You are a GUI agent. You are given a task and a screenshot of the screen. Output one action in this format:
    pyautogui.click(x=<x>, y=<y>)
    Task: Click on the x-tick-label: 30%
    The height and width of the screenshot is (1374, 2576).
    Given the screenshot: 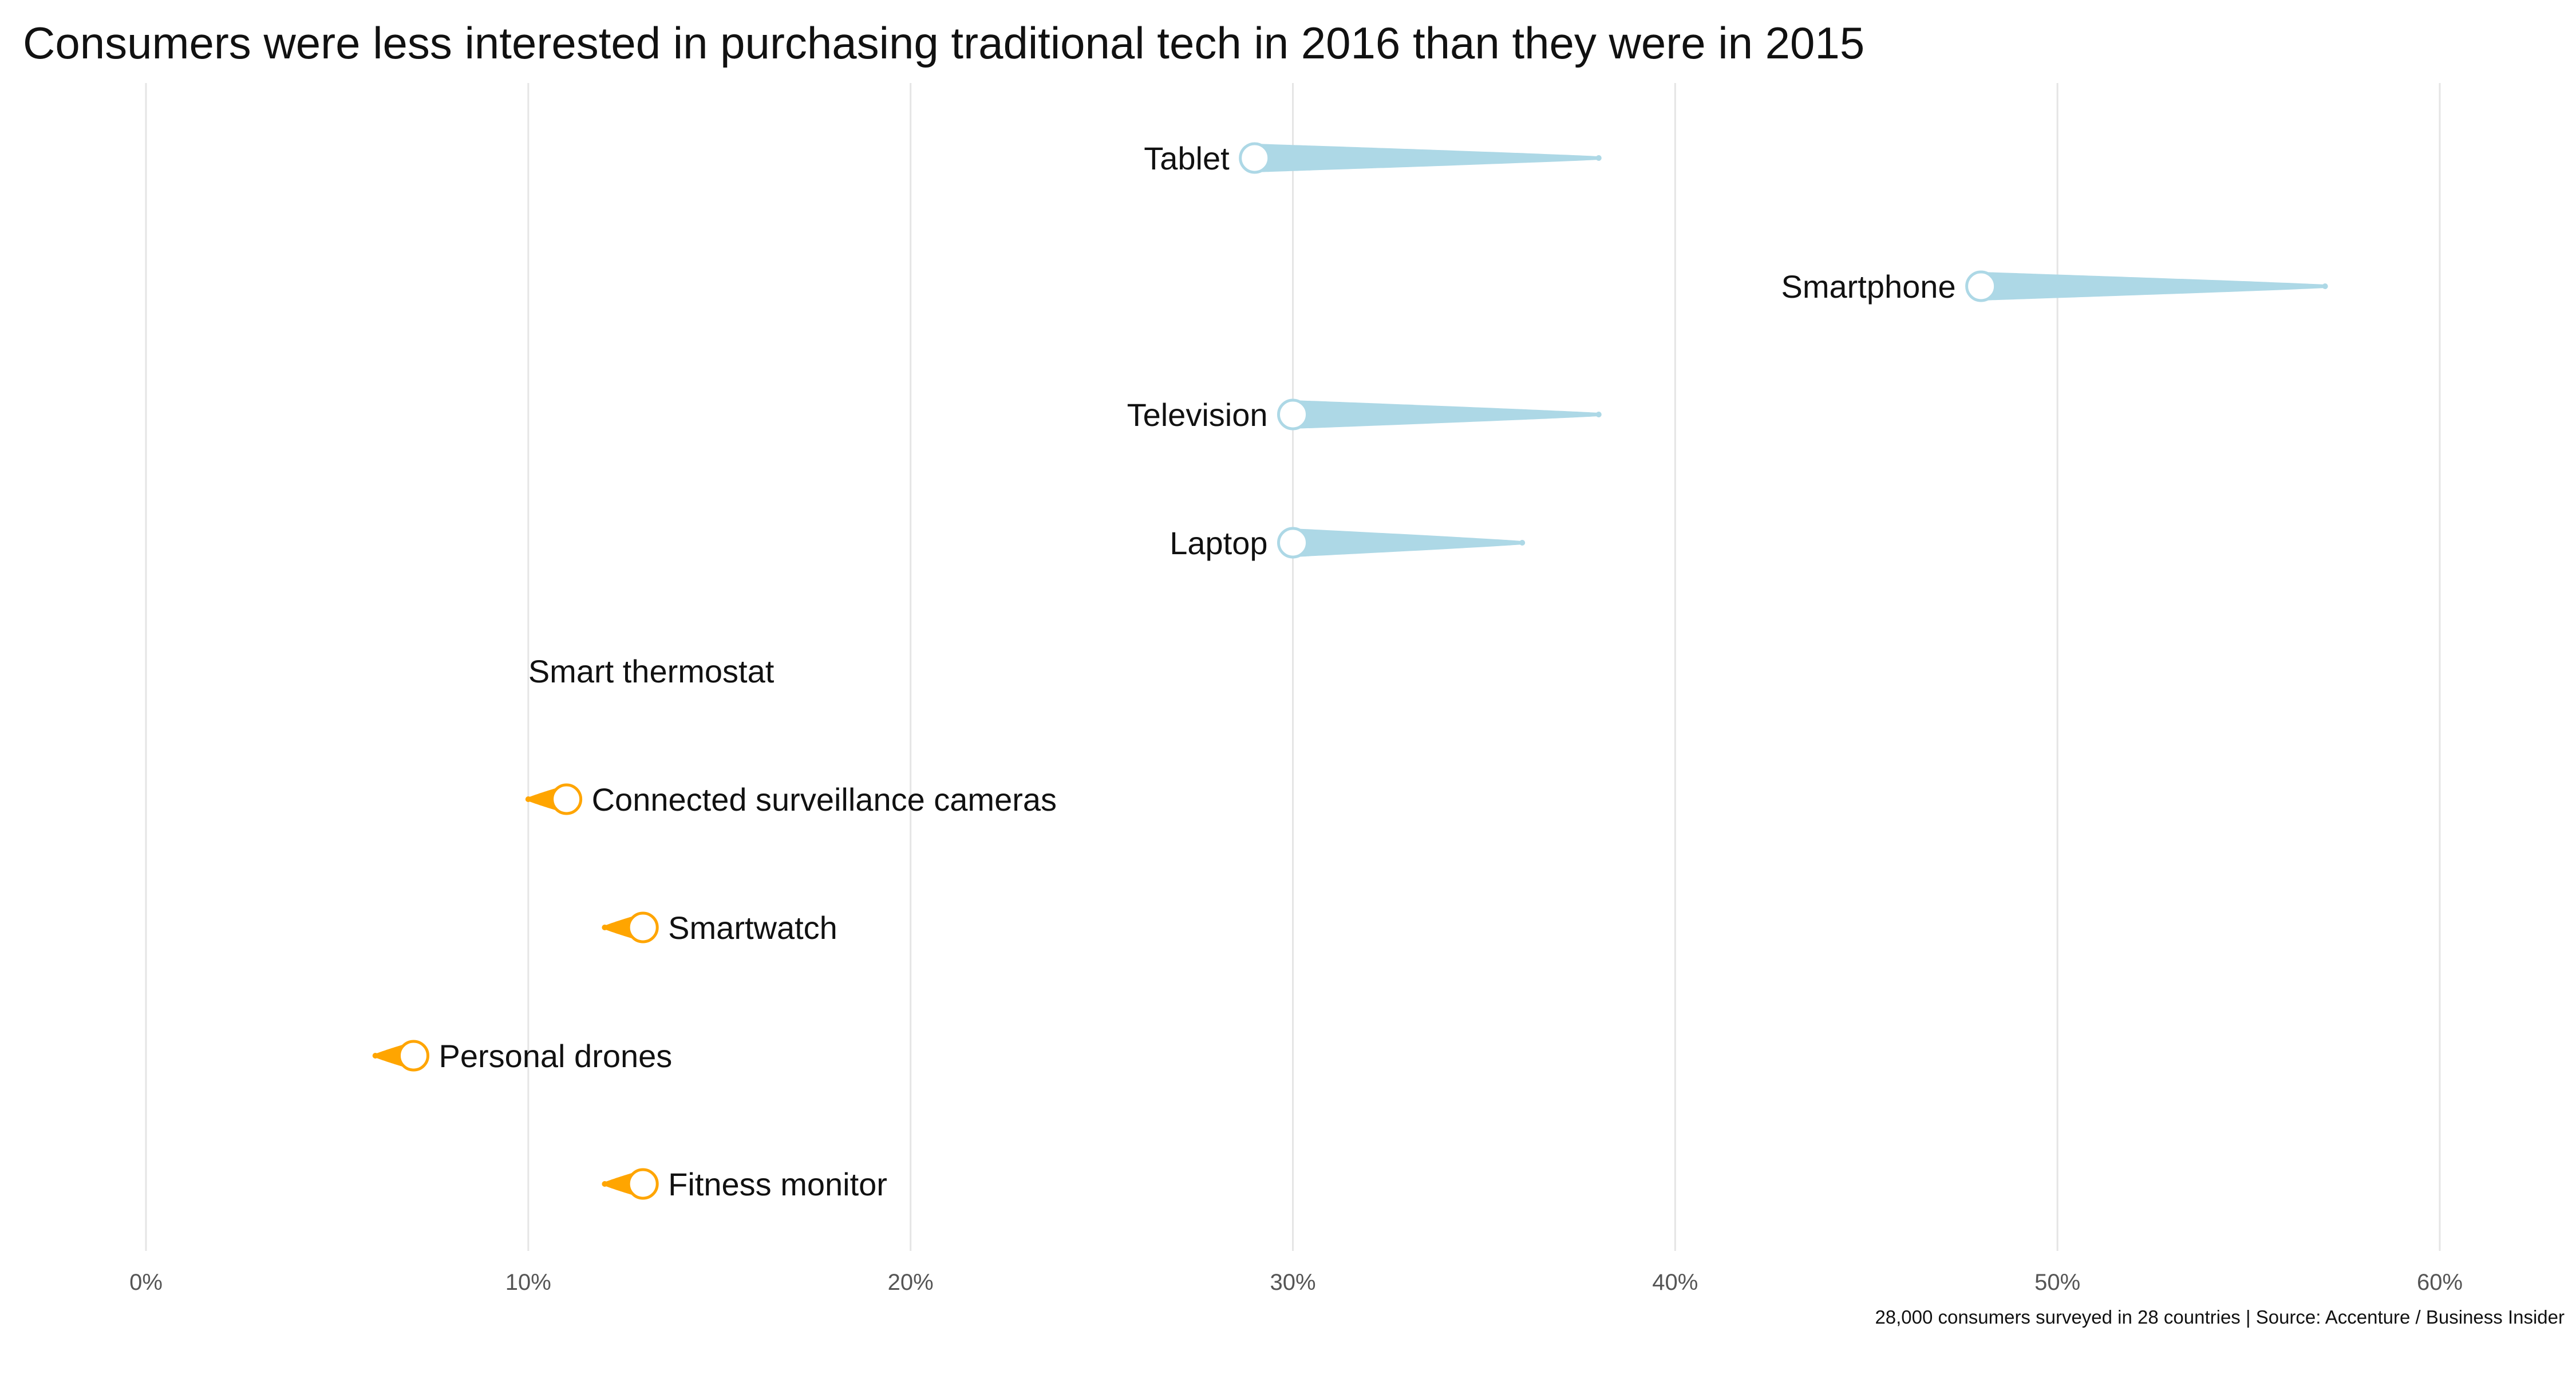 What is the action you would take?
    pyautogui.click(x=1292, y=1283)
    